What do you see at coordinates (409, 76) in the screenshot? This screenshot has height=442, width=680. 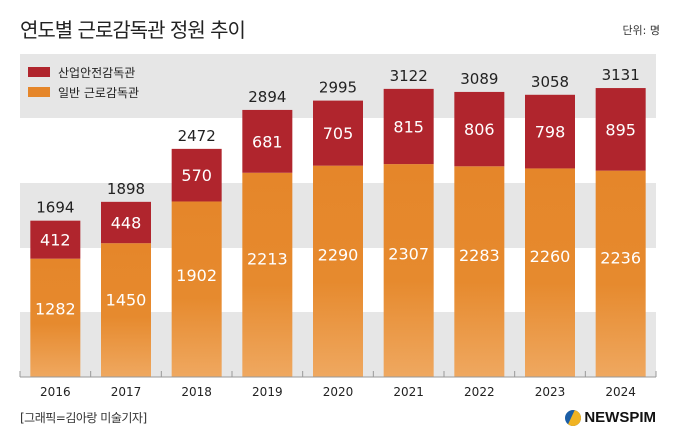 I see `data-label-total: 3122` at bounding box center [409, 76].